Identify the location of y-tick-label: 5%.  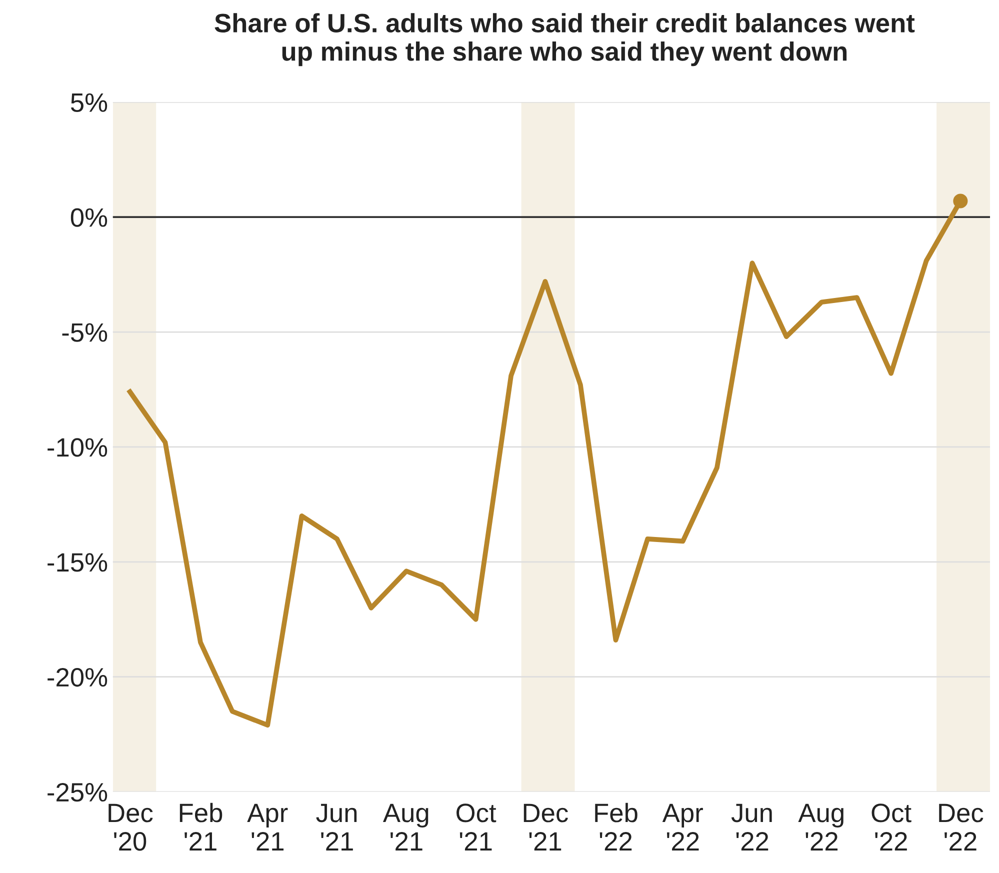
(89, 102).